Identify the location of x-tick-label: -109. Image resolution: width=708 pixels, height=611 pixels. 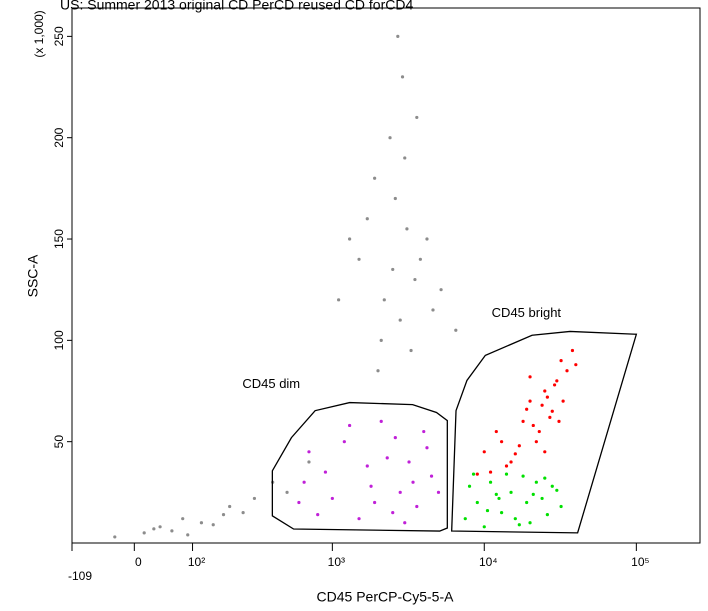
(80, 576).